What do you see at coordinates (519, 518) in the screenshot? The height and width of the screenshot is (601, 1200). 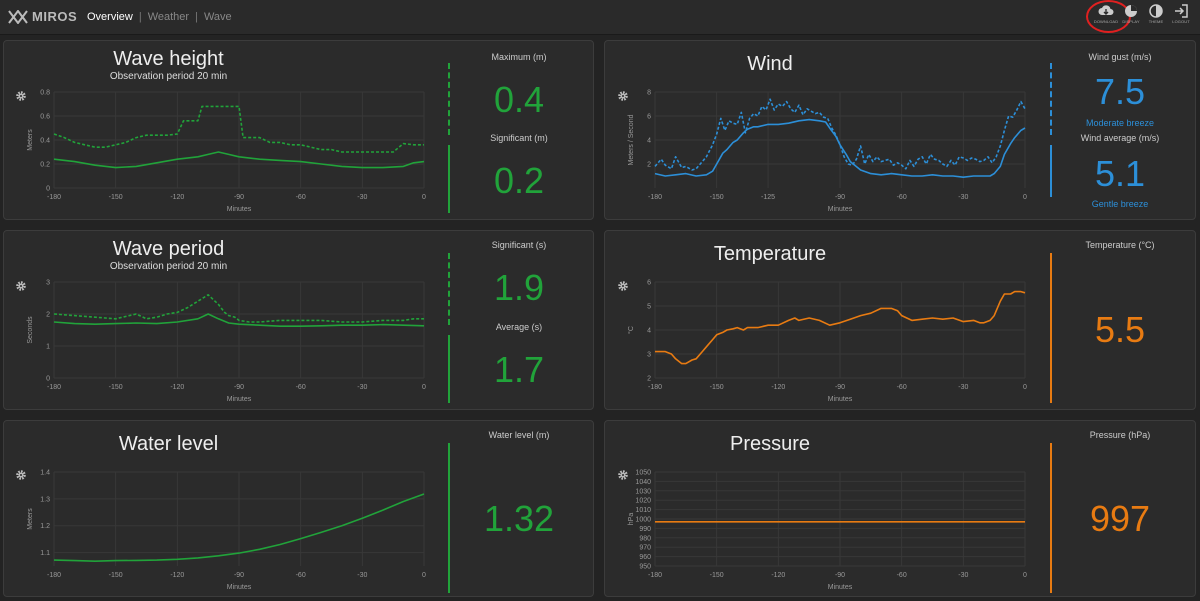 I see `water-level-value: 1.32` at bounding box center [519, 518].